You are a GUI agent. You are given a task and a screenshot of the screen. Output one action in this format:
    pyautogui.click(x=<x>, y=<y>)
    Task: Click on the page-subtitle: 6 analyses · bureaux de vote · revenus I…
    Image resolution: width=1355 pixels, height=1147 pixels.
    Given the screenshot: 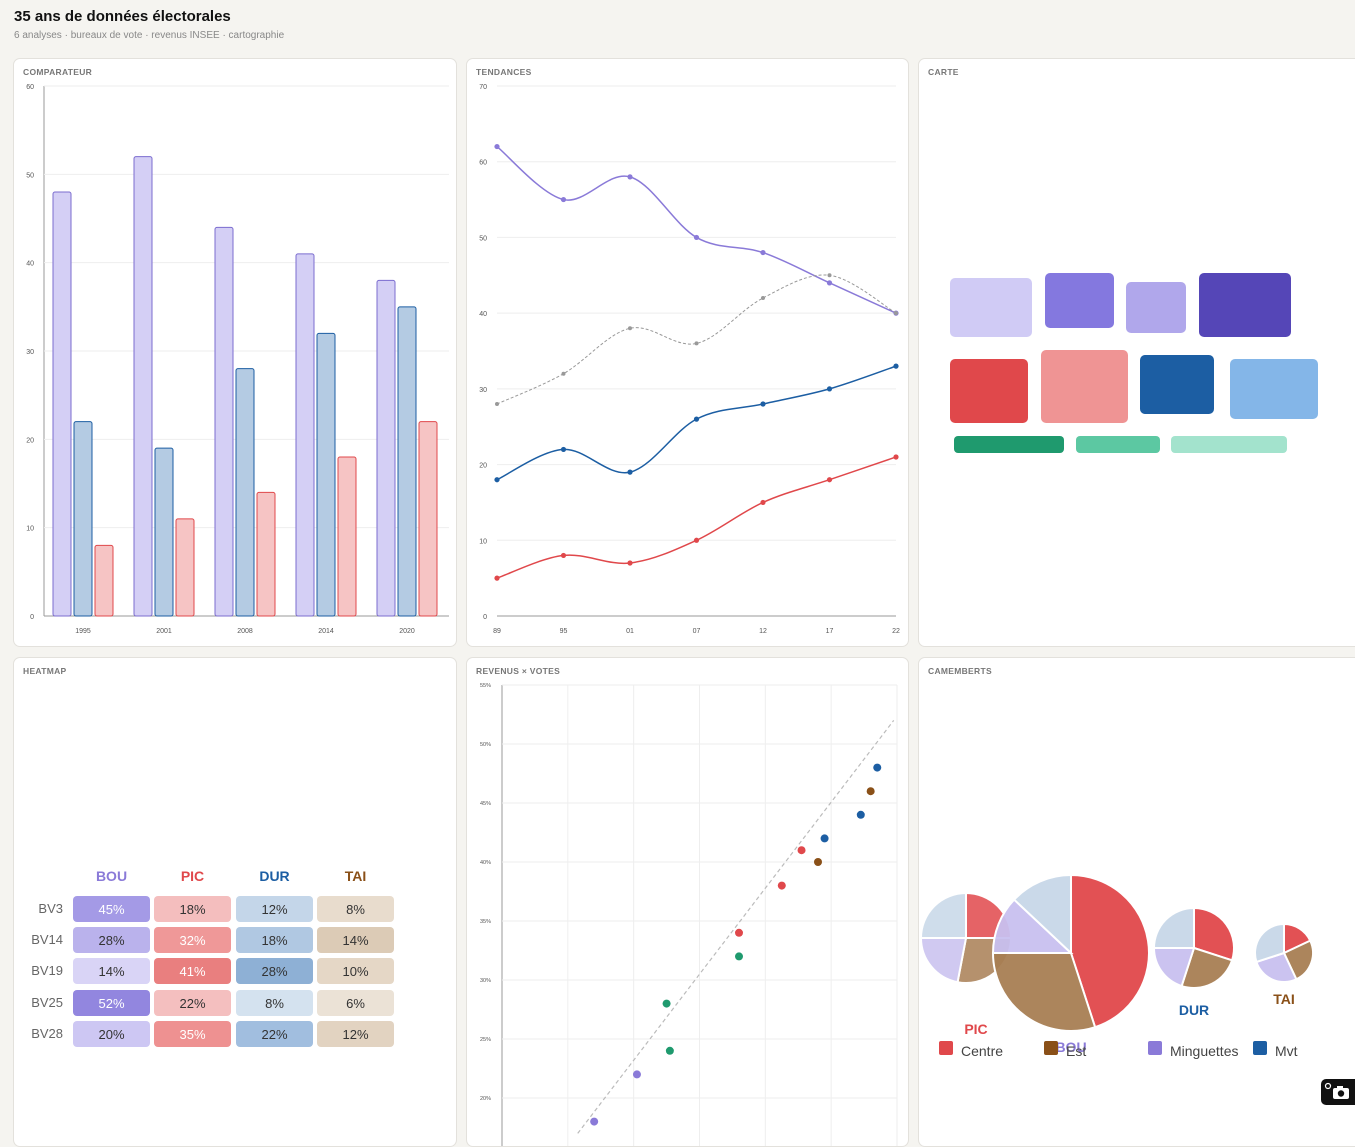 What is the action you would take?
    pyautogui.click(x=149, y=35)
    